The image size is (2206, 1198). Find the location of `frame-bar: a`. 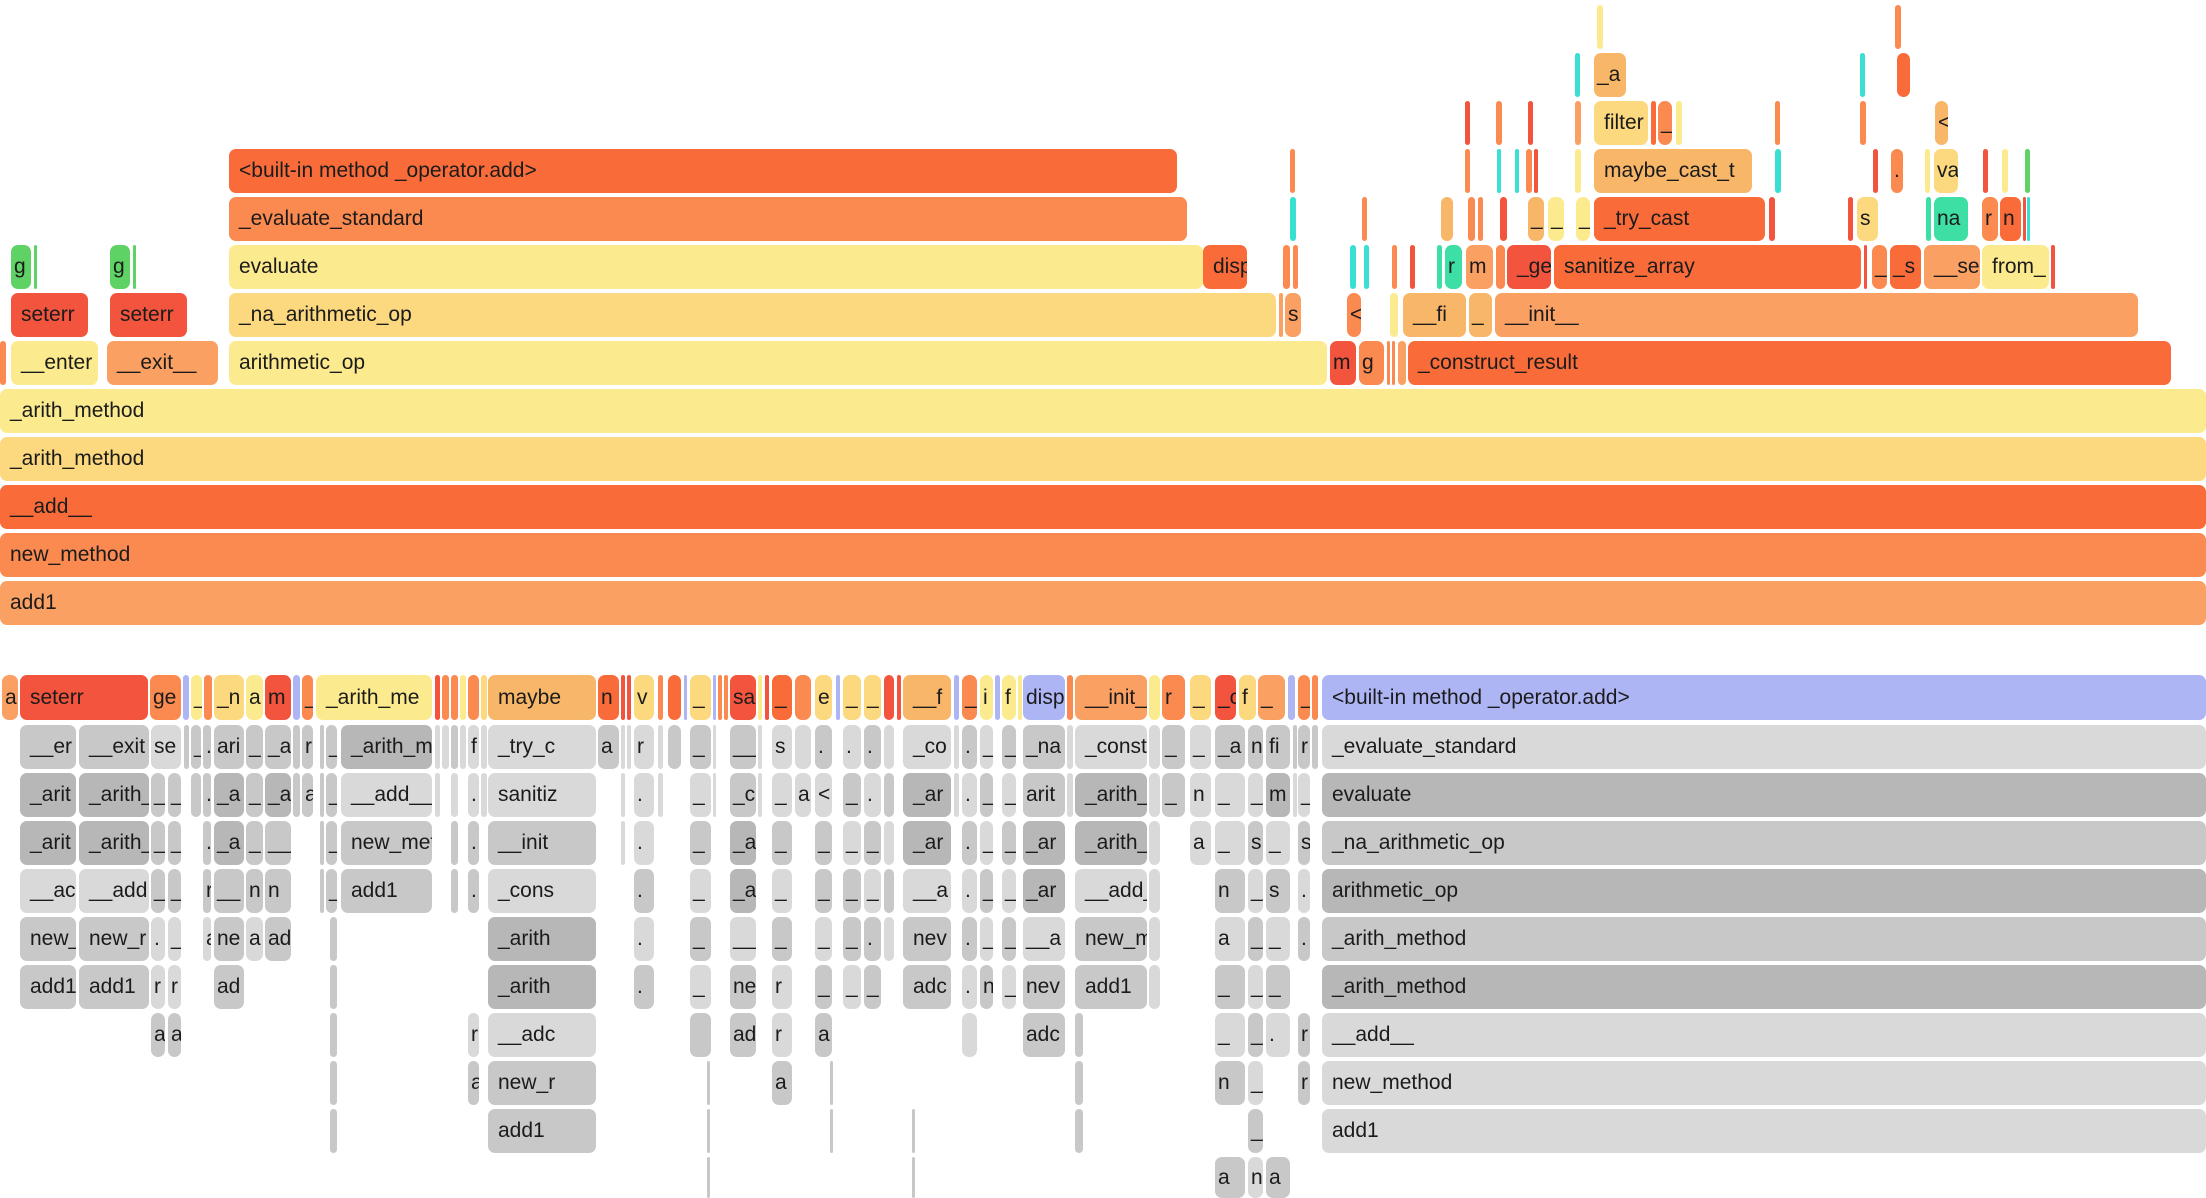

frame-bar: a is located at coordinates (823, 1035).